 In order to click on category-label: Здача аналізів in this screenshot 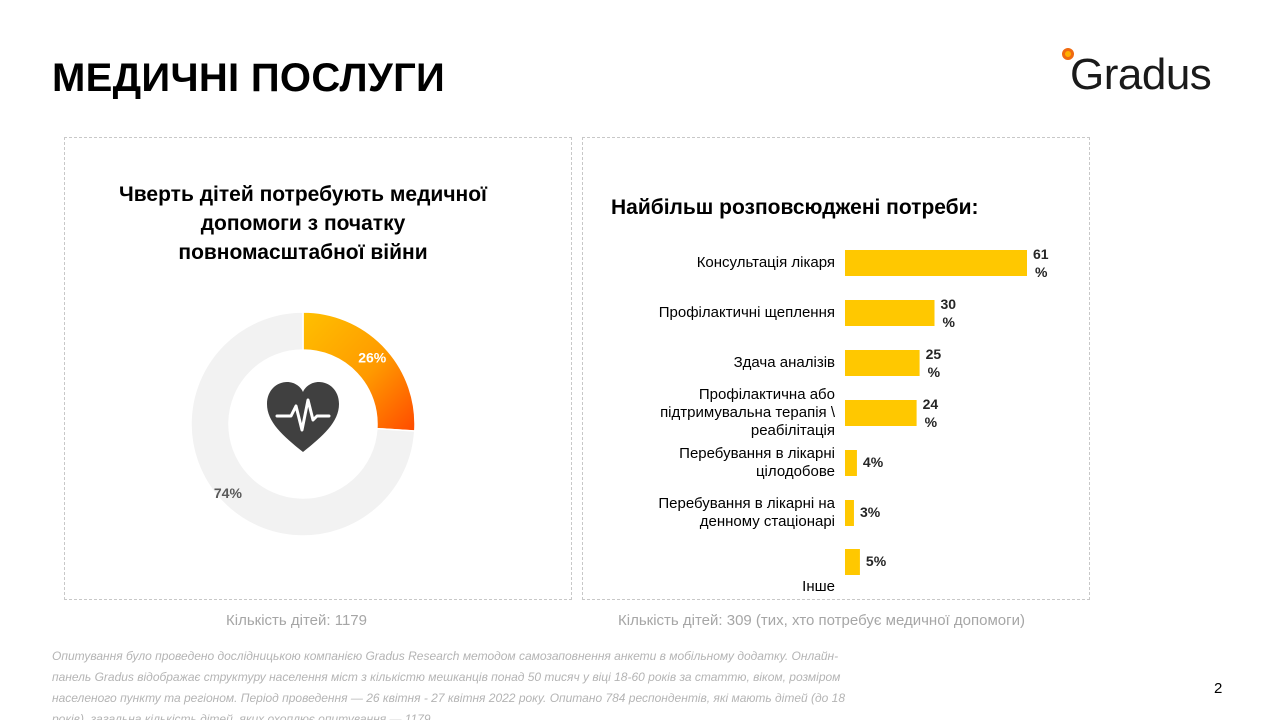, I will do `click(784, 362)`.